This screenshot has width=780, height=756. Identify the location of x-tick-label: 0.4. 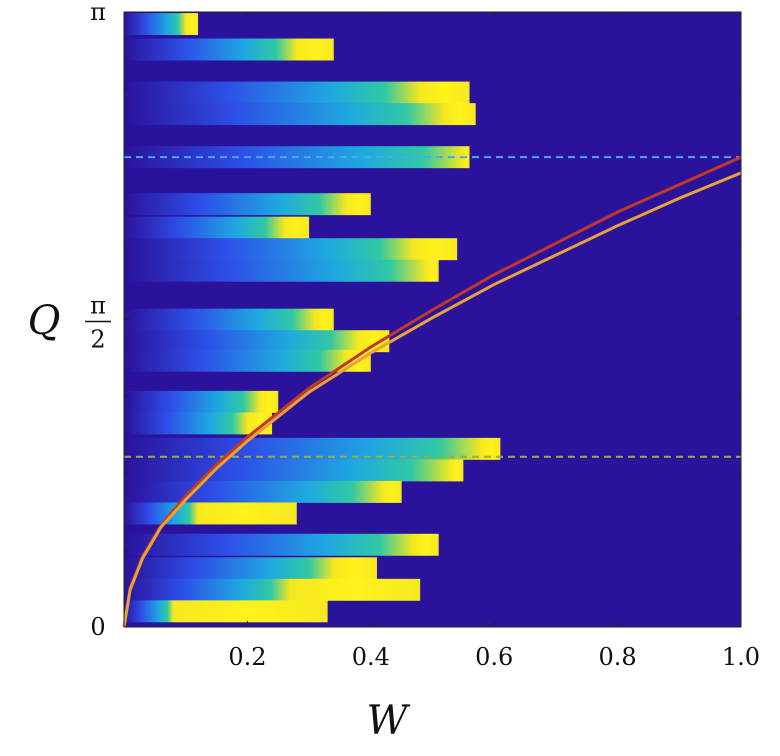
(371, 657).